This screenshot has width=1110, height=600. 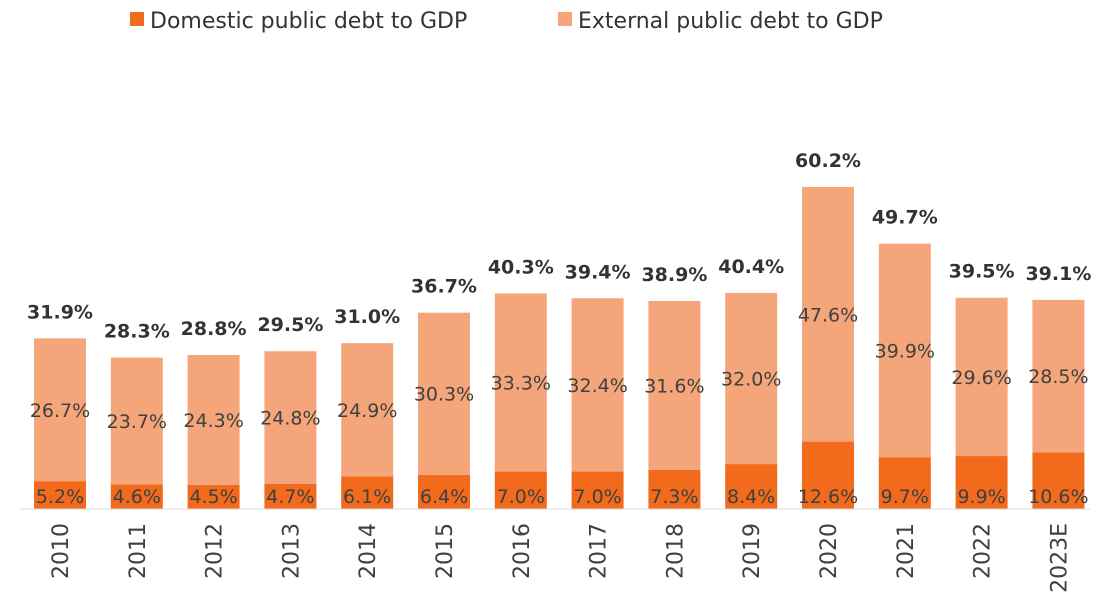 I want to click on data-label-domestic-2022: 9.9%, so click(x=981, y=497).